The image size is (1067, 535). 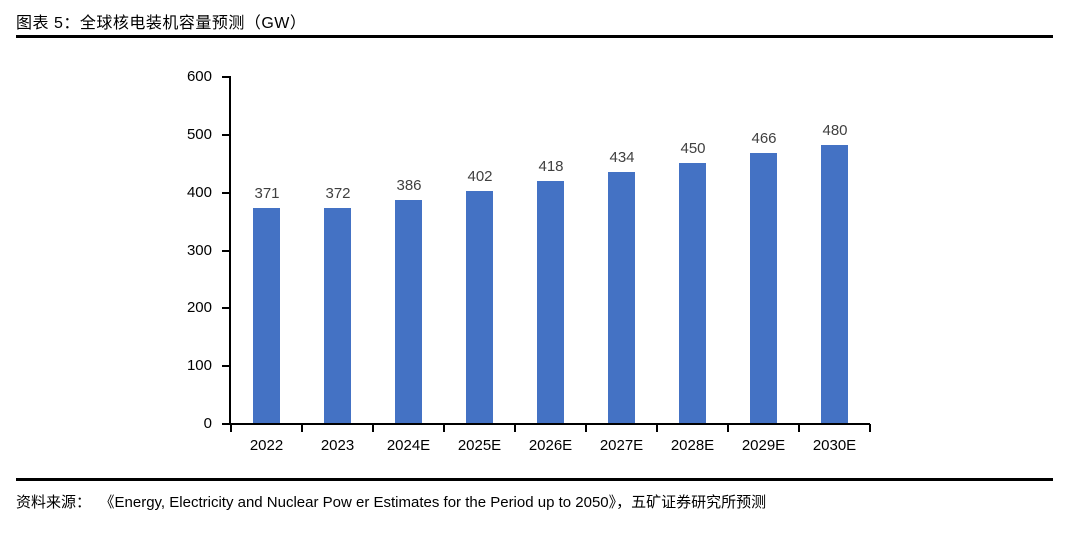 What do you see at coordinates (337, 445) in the screenshot?
I see `x-axis-label: 2023` at bounding box center [337, 445].